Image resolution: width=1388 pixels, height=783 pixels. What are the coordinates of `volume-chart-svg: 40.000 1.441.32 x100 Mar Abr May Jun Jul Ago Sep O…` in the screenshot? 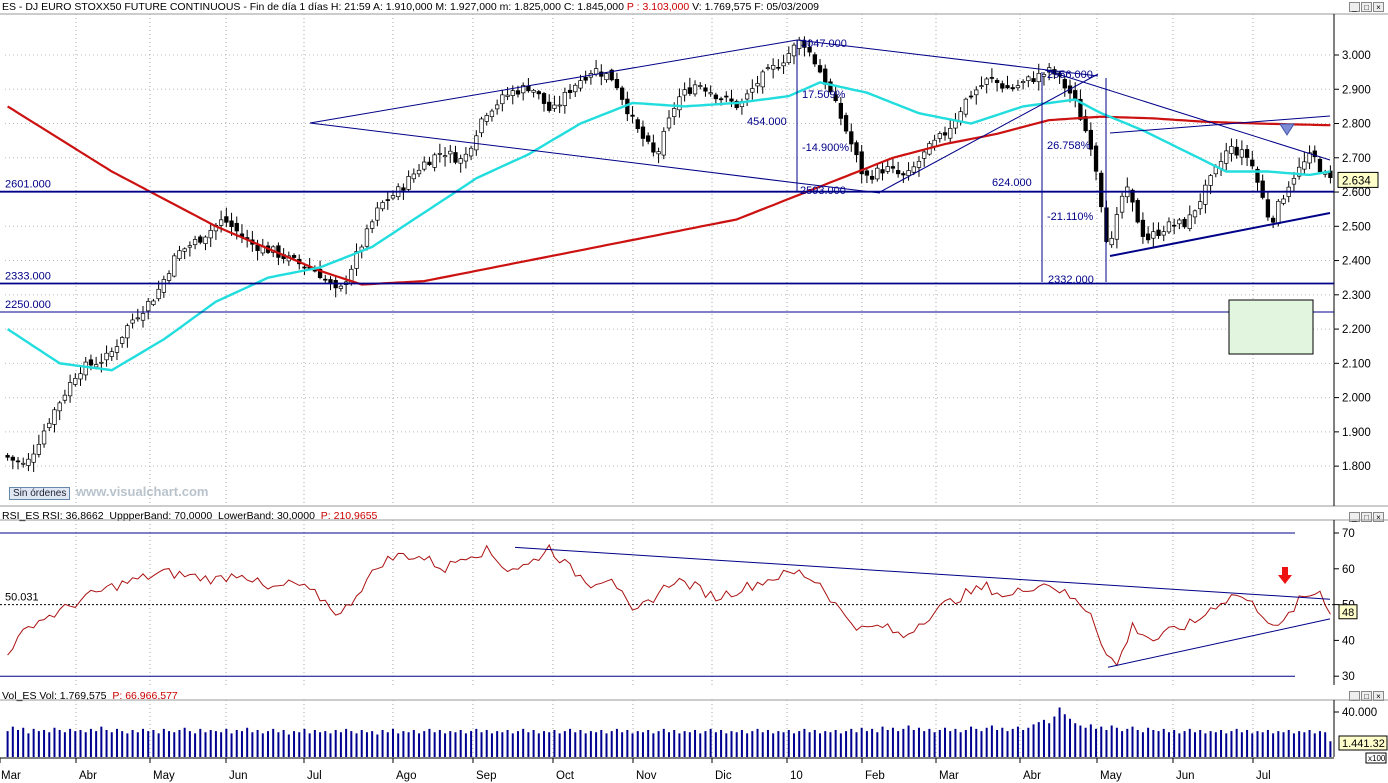 It's located at (694, 734).